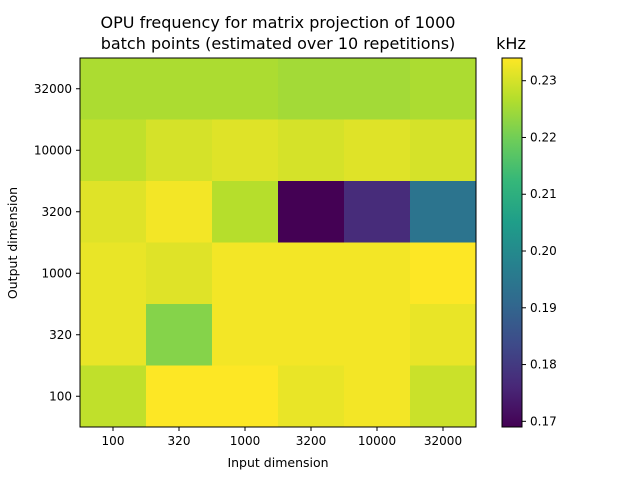 The image size is (640, 480). What do you see at coordinates (60, 335) in the screenshot?
I see `y-tick-label: 320` at bounding box center [60, 335].